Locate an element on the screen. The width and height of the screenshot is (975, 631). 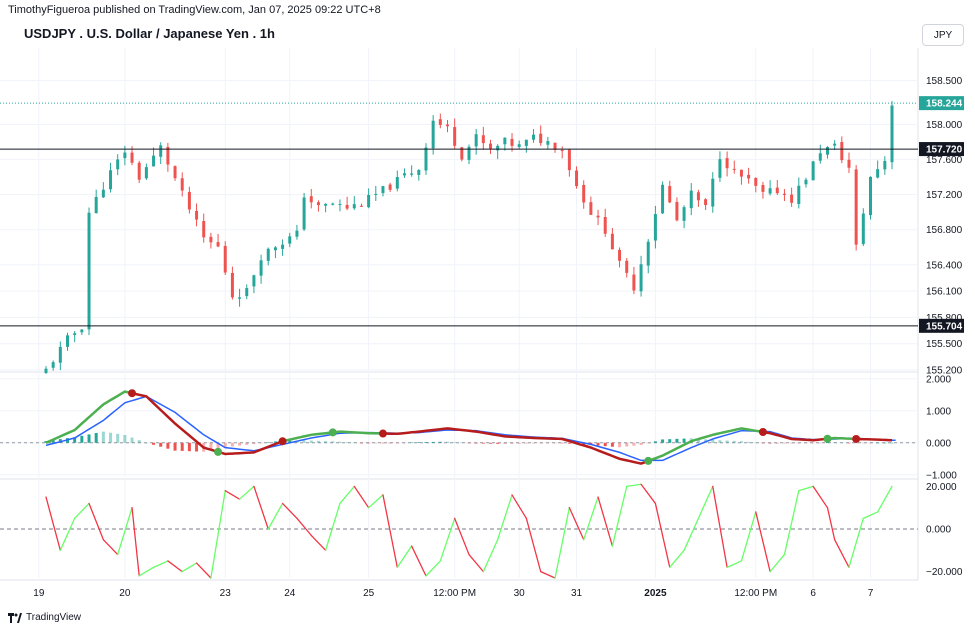
price-tick-label: 158.500 is located at coordinates (944, 81).